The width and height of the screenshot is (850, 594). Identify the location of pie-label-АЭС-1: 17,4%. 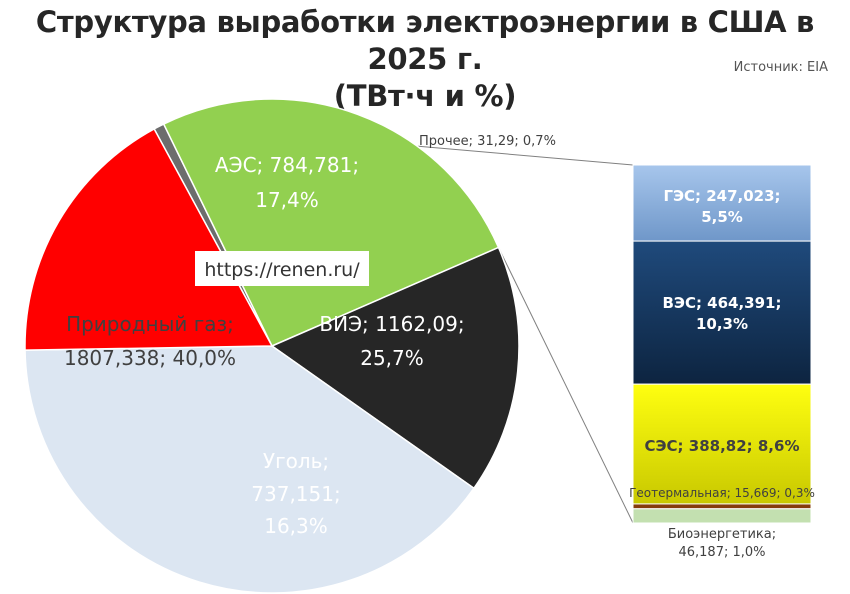
(287, 200).